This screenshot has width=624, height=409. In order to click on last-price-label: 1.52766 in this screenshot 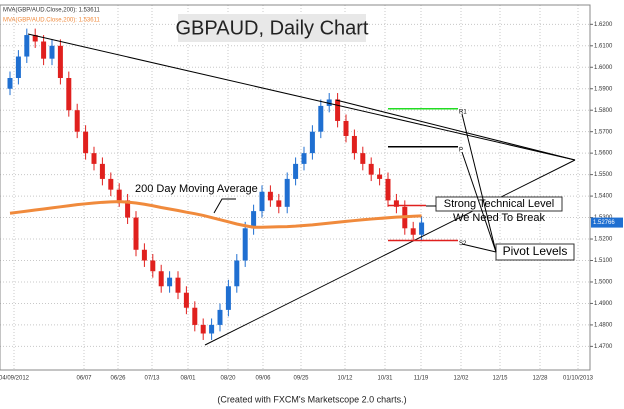, I will do `click(604, 223)`.